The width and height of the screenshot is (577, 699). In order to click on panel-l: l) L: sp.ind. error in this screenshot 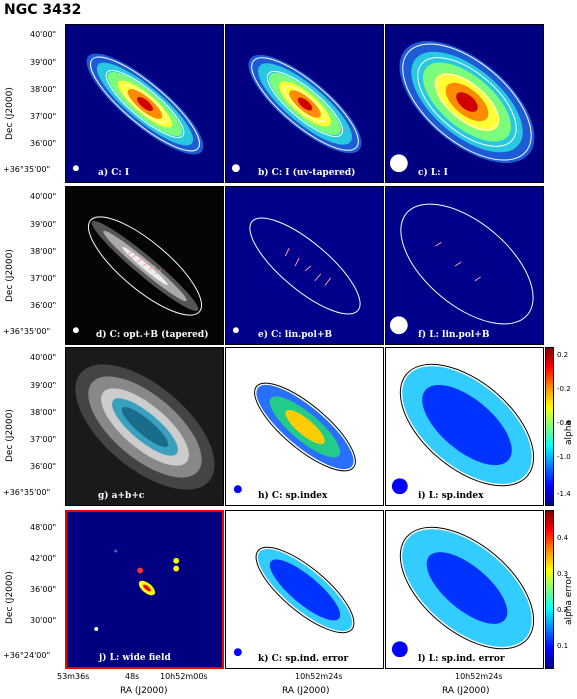, I will do `click(464, 589)`.